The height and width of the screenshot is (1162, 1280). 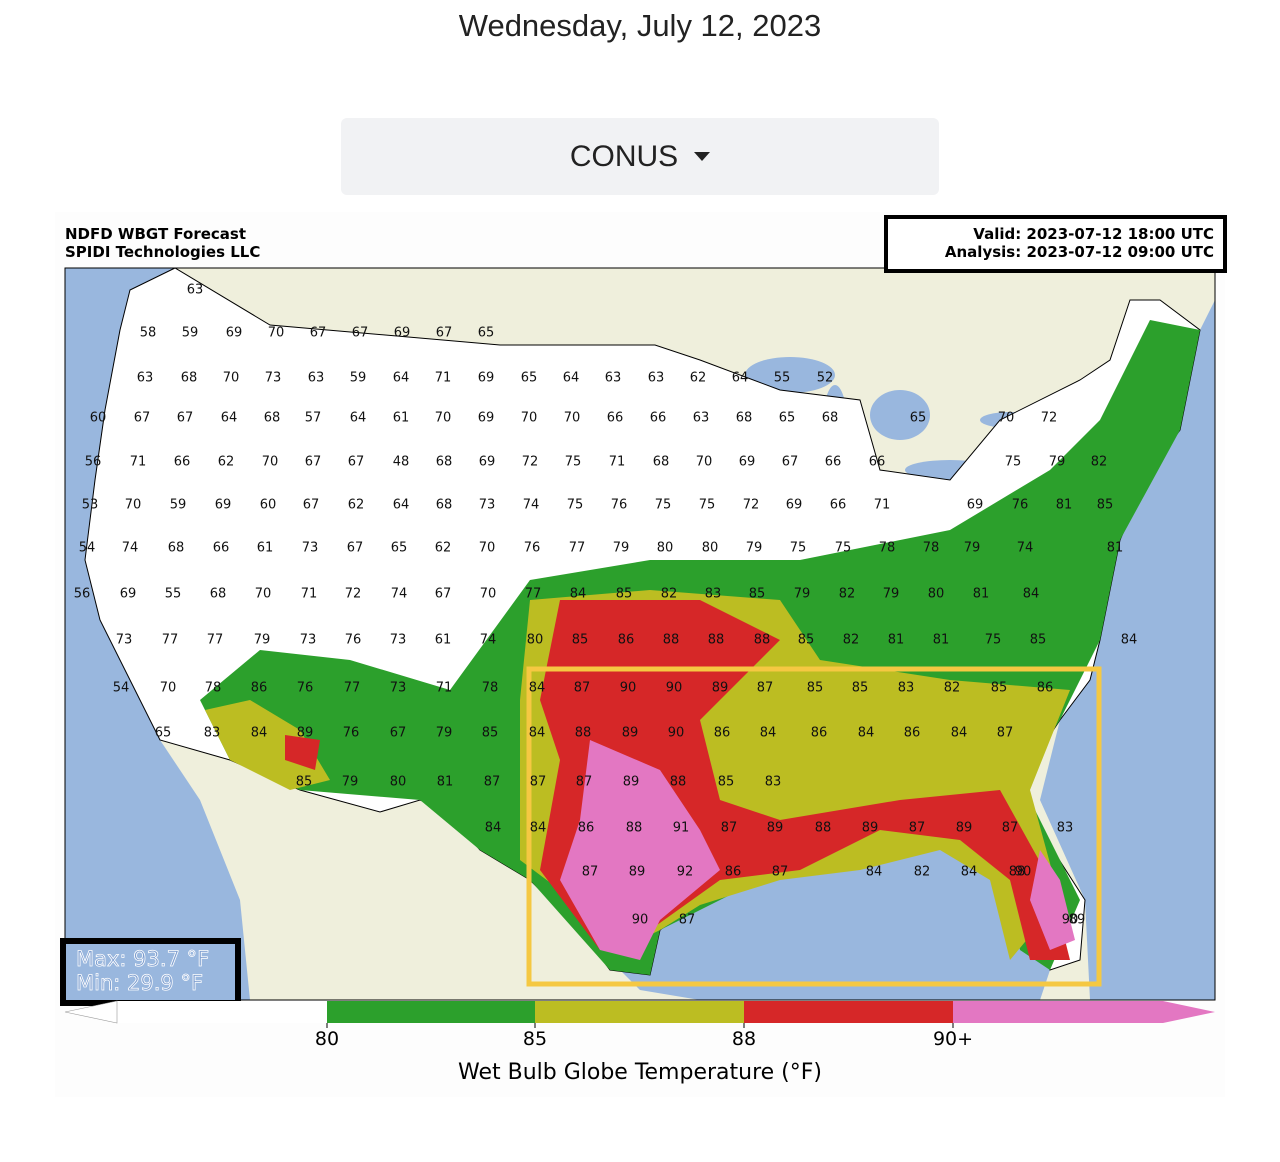 I want to click on station-value: 77, so click(x=170, y=640).